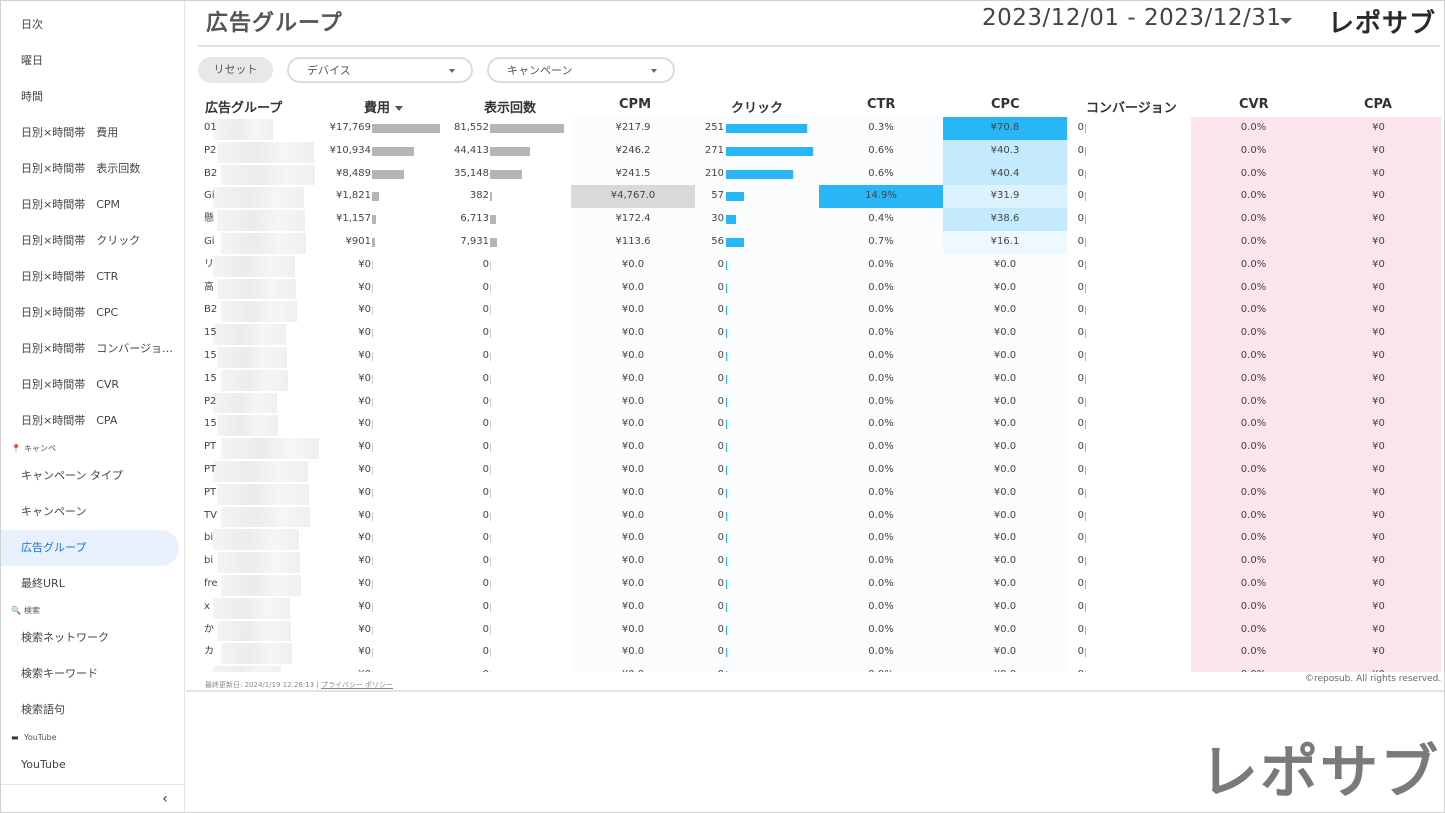 The width and height of the screenshot is (1445, 813). Describe the element at coordinates (70, 312) in the screenshot. I see `sidebar-item: 日別×時間帯 CPC` at that location.